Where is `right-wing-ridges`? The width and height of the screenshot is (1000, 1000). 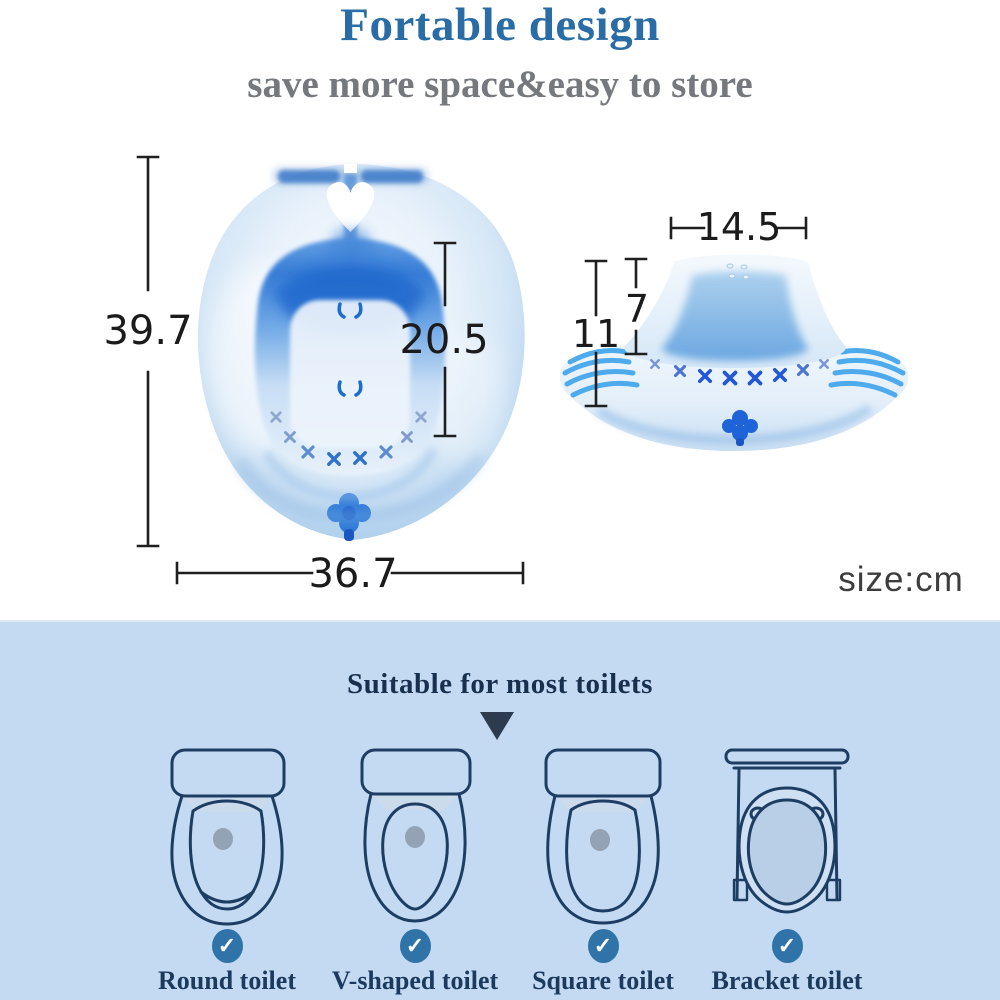
right-wing-ridges is located at coordinates (867, 372).